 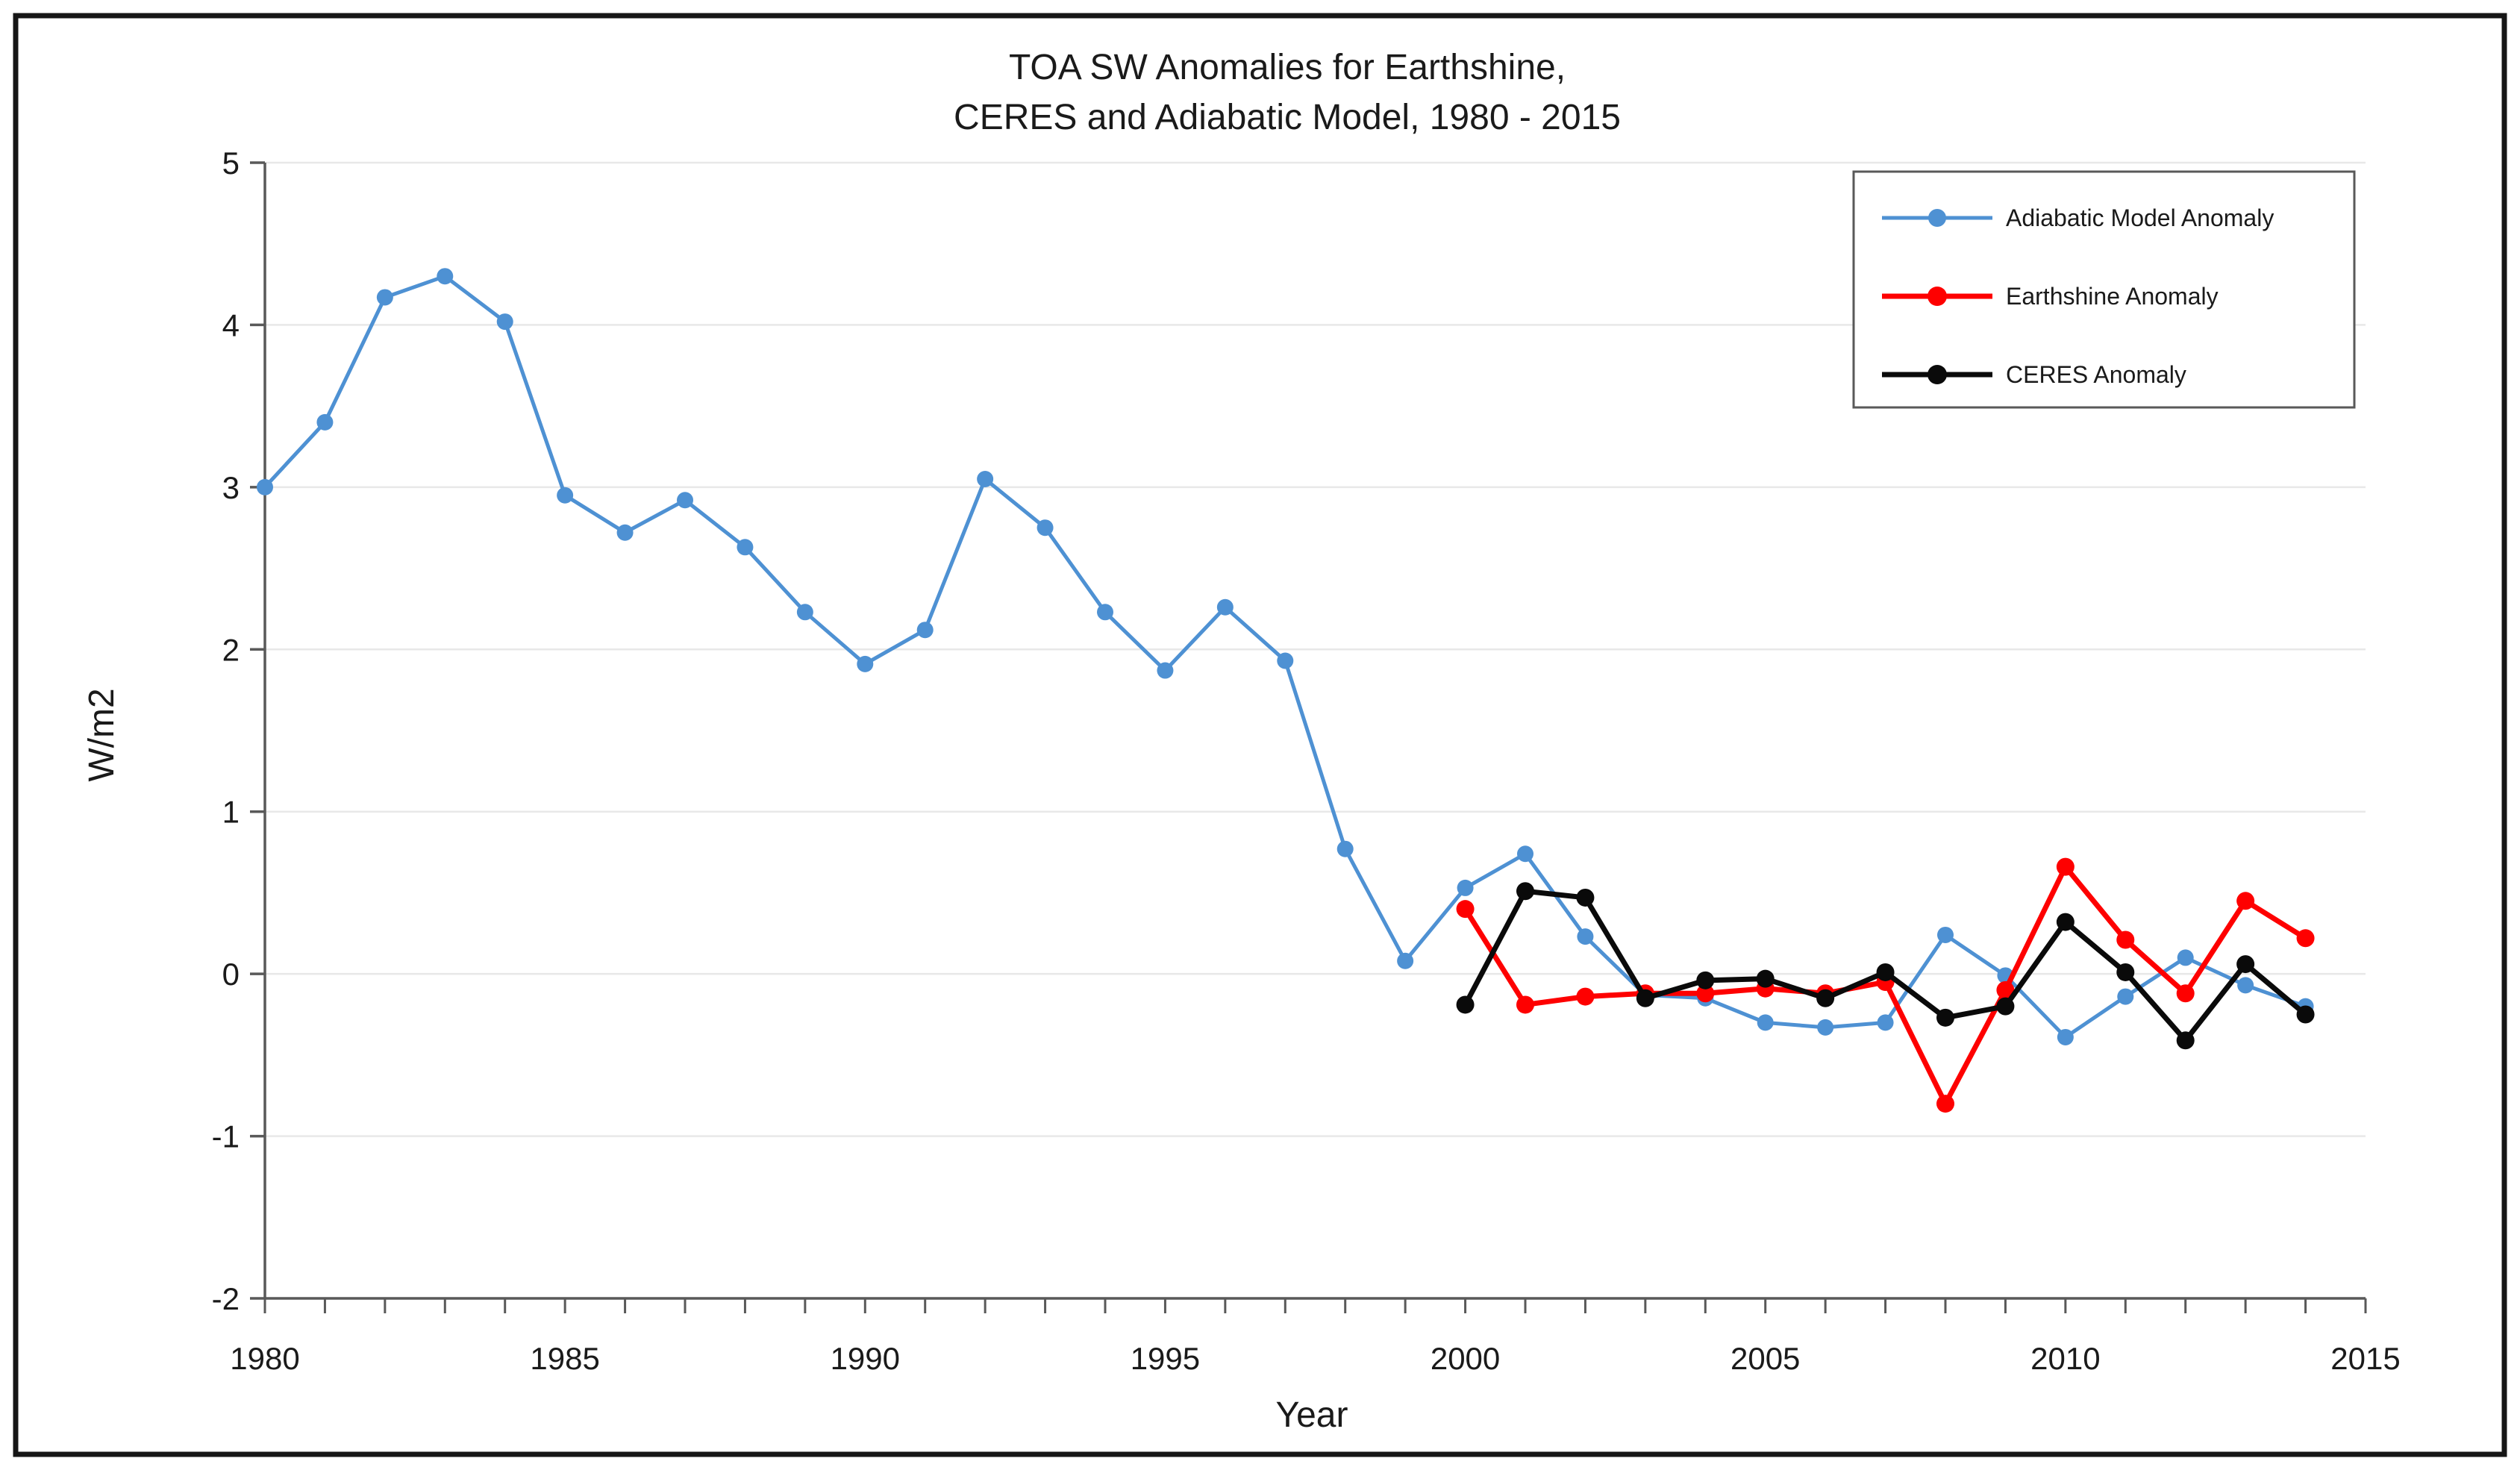 I want to click on y-tick-label-2: 2, so click(x=231, y=649).